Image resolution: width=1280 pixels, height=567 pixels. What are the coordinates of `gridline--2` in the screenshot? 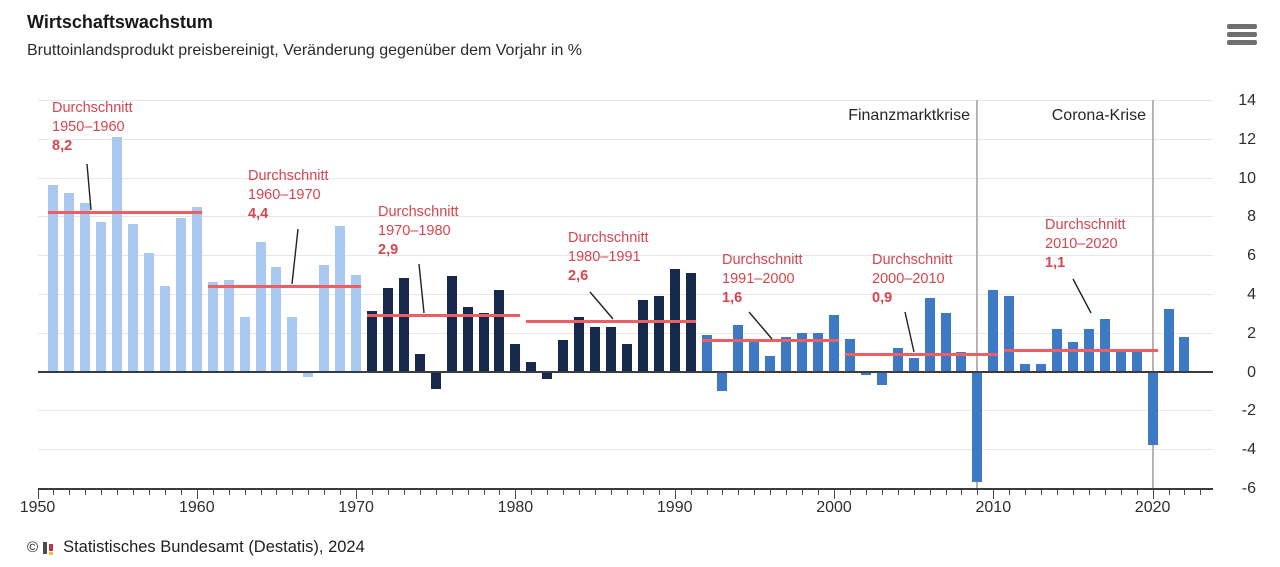 It's located at (625, 411).